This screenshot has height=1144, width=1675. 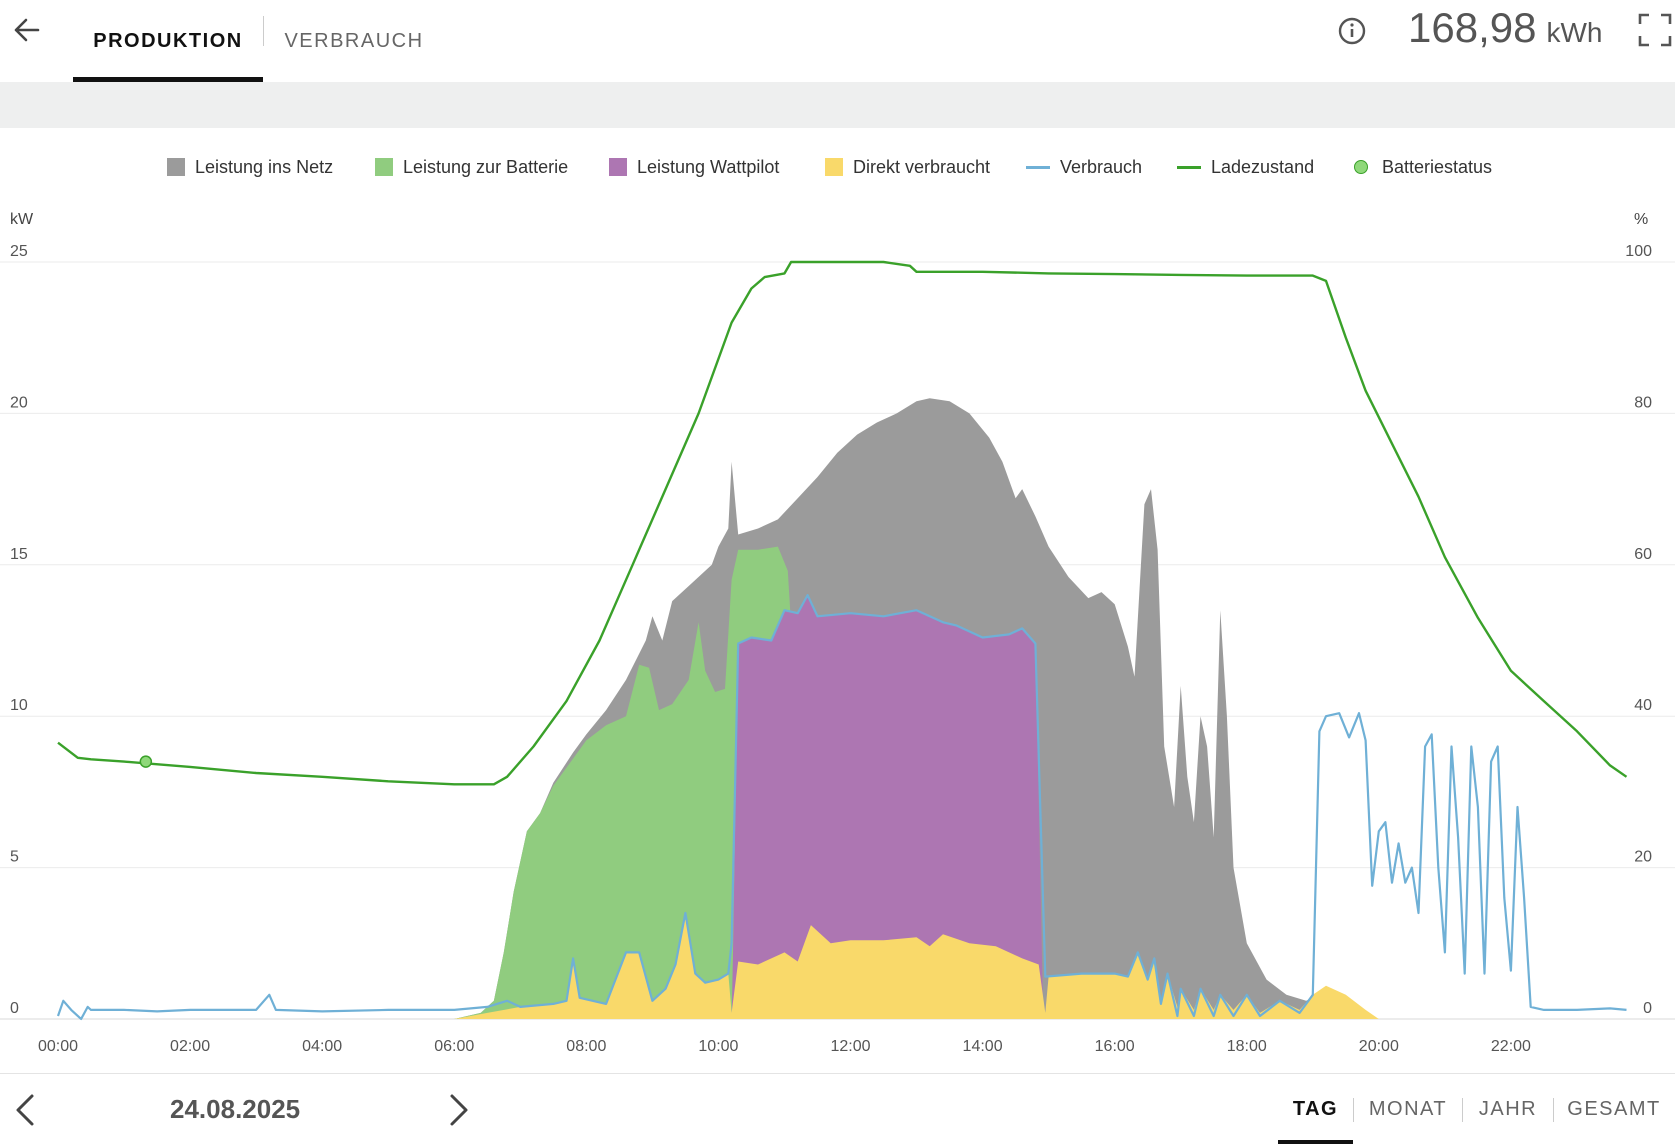 I want to click on period-tab-jahr: JAHR, so click(x=1508, y=1108).